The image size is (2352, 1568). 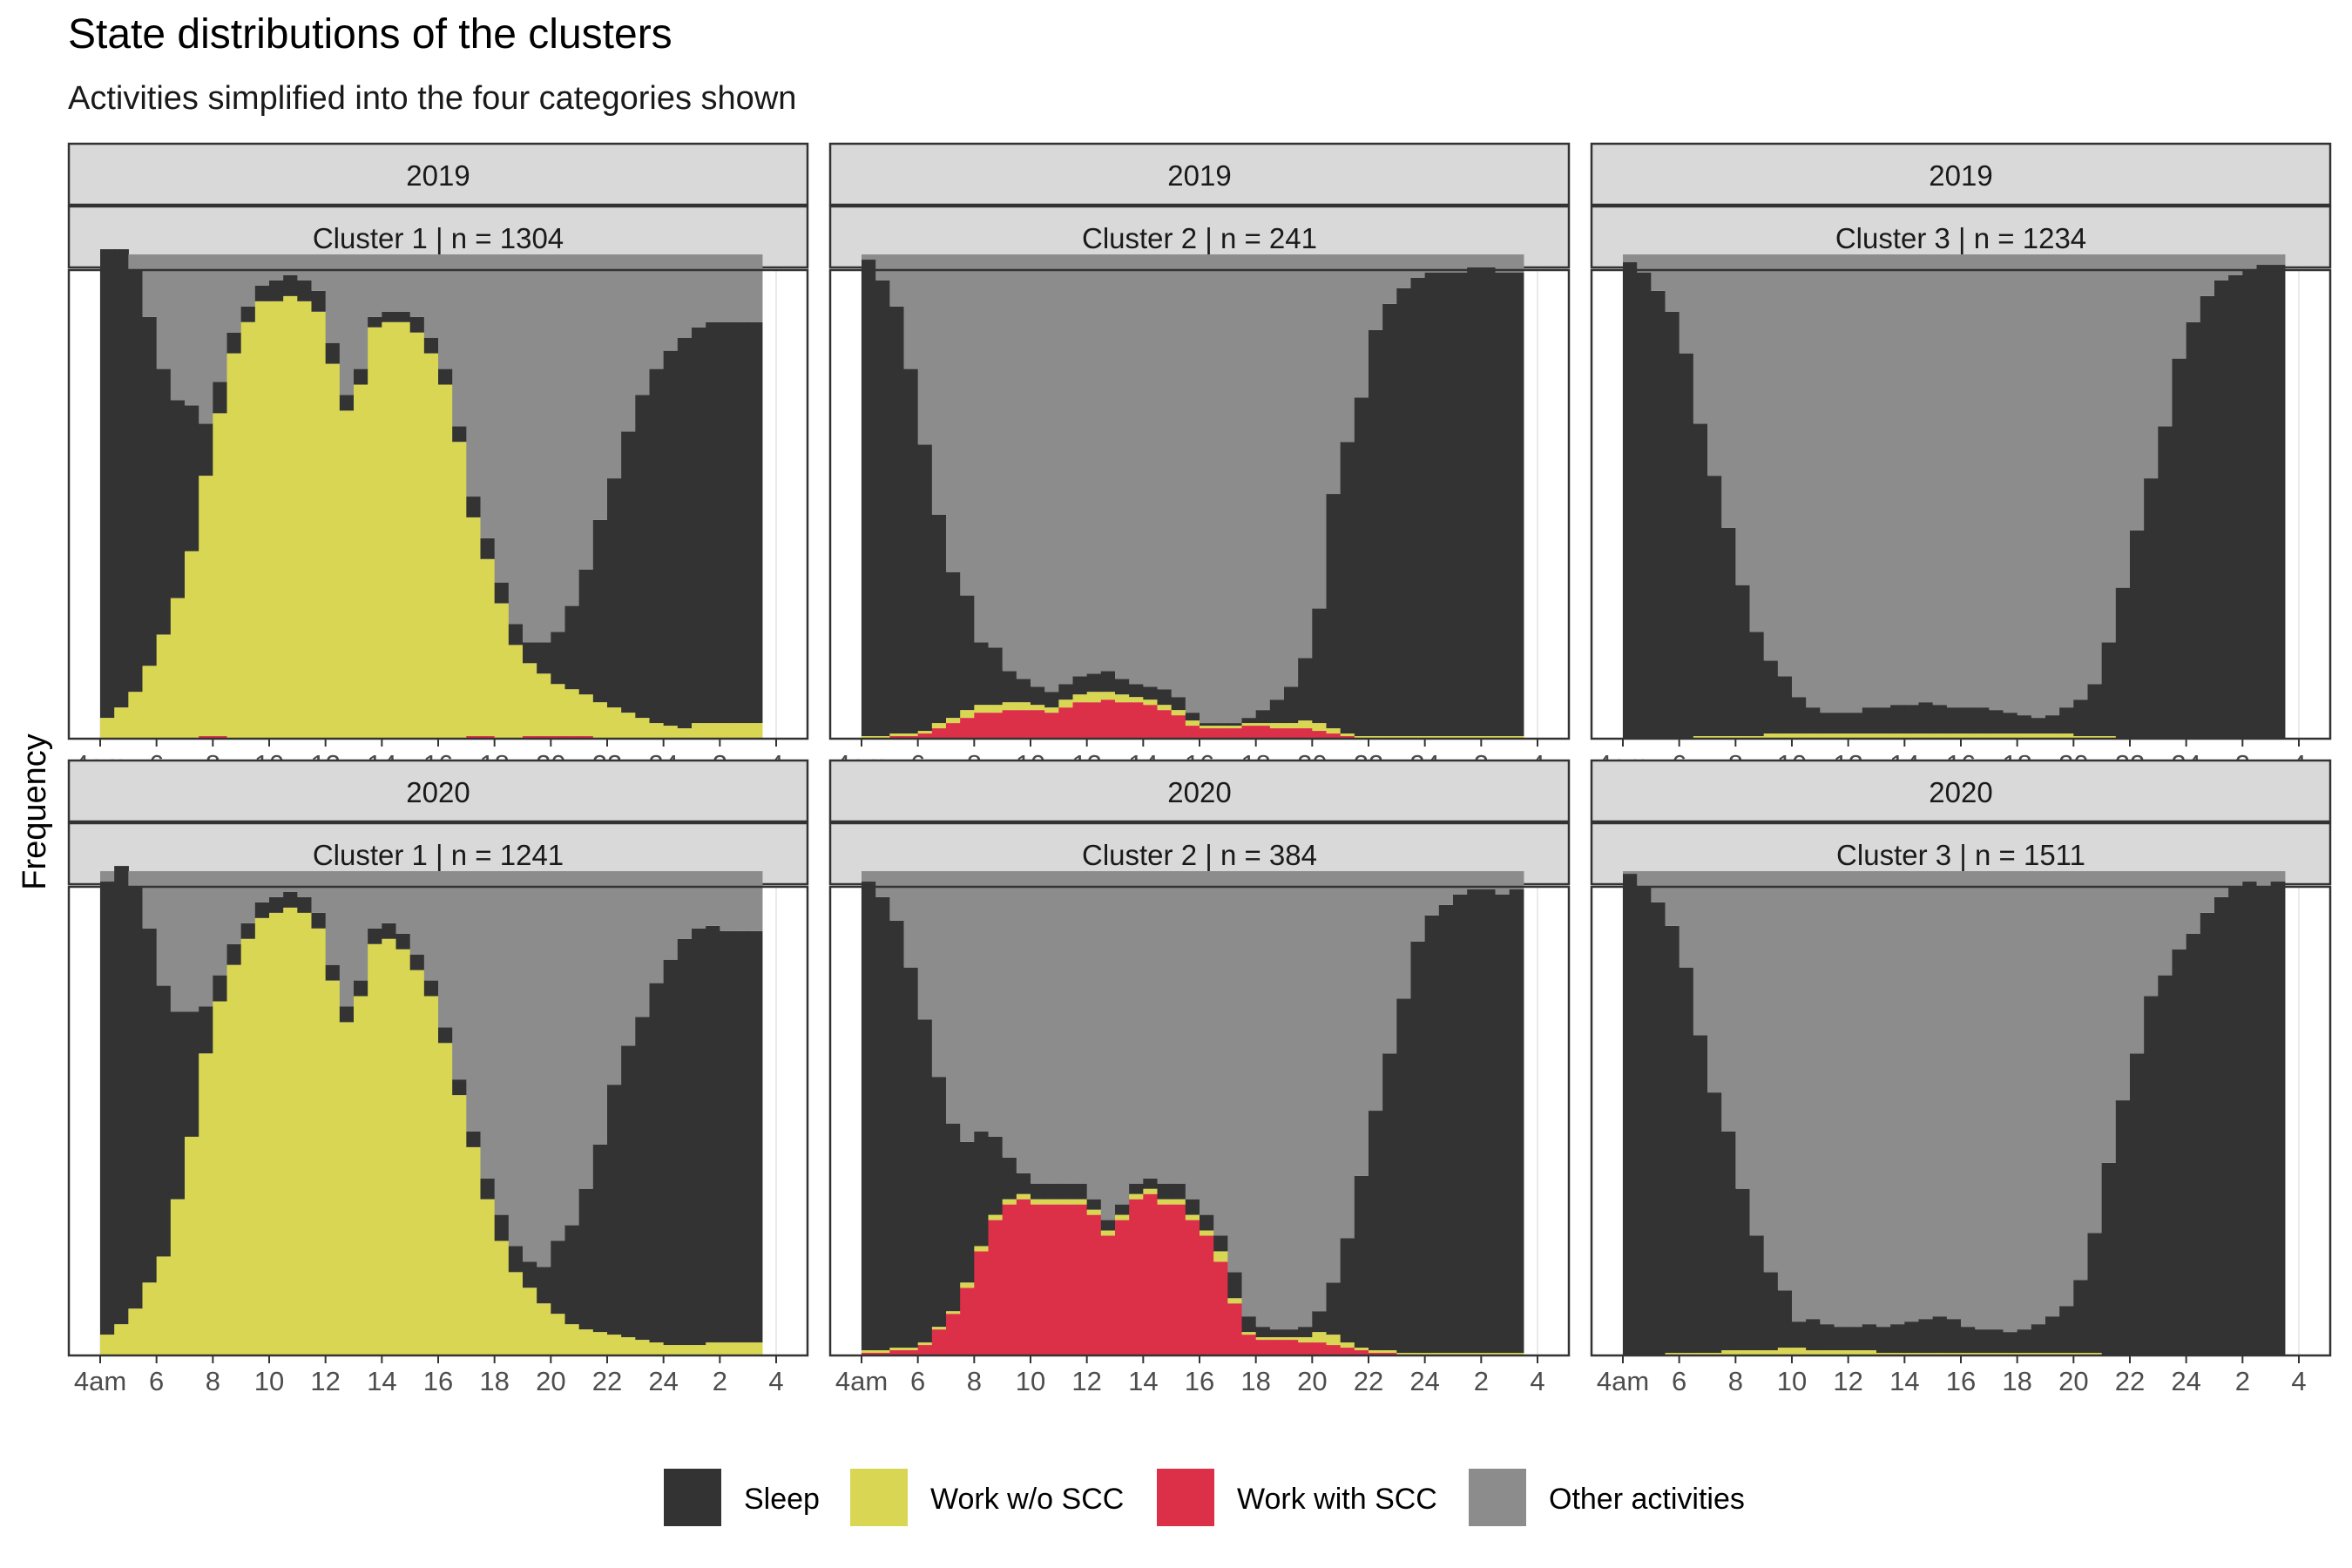 I want to click on x-axis-tick-label: 14, so click(x=1904, y=1381).